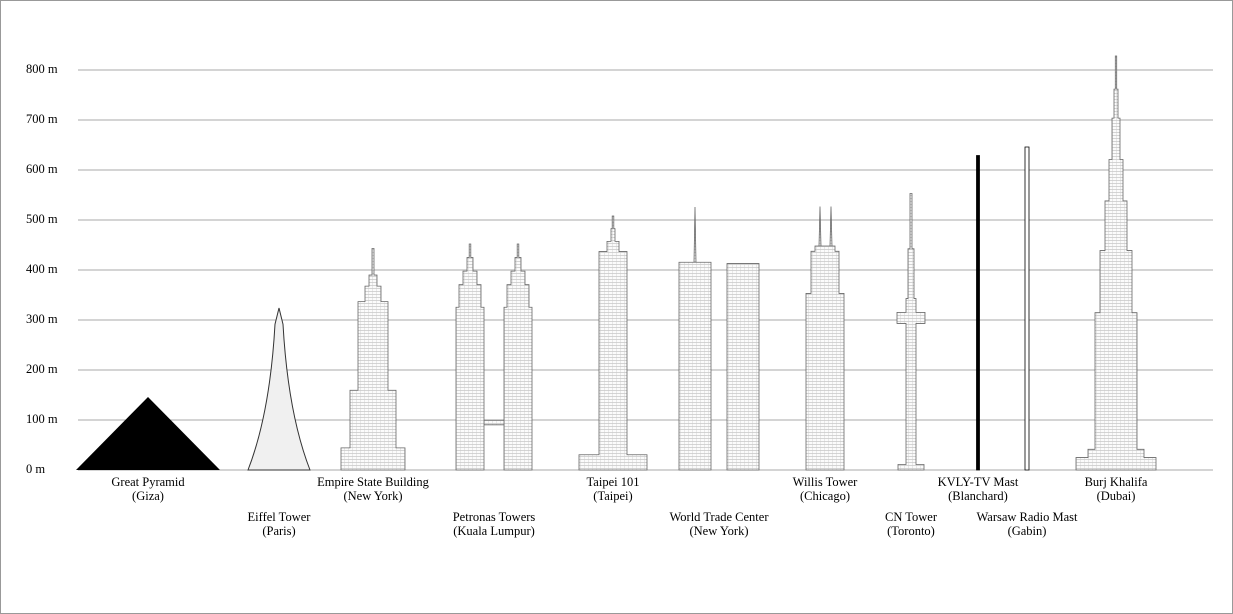 The image size is (1233, 614). What do you see at coordinates (42, 219) in the screenshot?
I see `y-tick-label: 500 m` at bounding box center [42, 219].